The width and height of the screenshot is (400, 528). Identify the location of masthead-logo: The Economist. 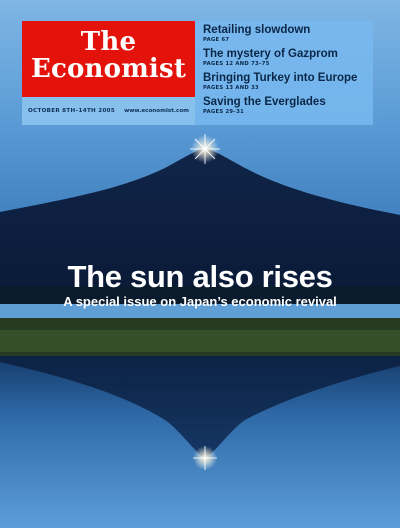
(108, 59).